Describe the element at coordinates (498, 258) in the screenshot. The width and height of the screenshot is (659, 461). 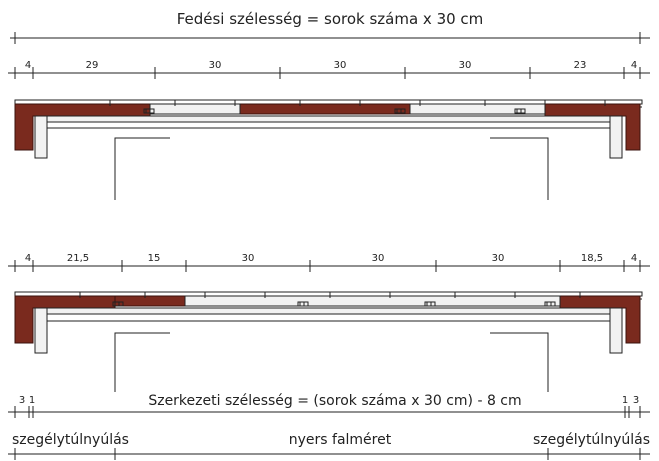
I see `row2-dim-6: 30` at that location.